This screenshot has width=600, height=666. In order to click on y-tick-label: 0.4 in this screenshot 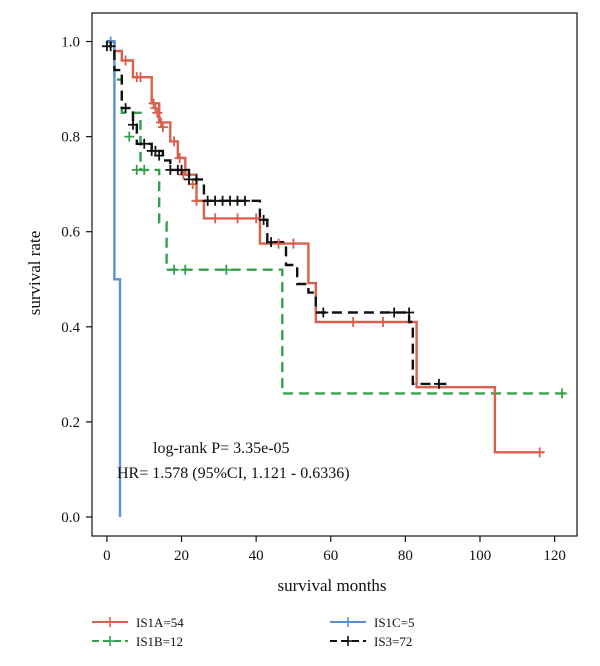, I will do `click(70, 328)`.